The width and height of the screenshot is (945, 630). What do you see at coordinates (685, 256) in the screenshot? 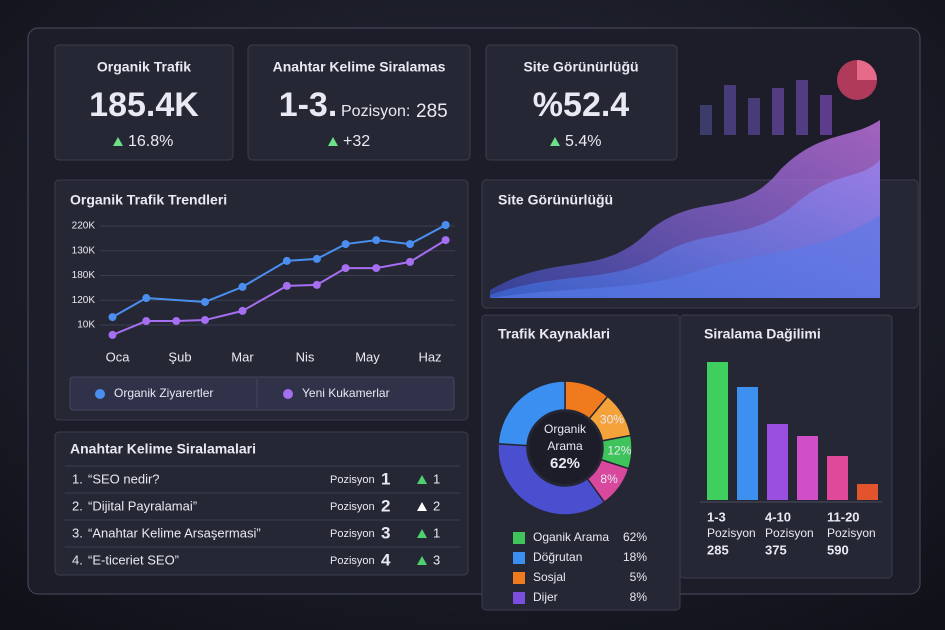
I see `decor-wave` at bounding box center [685, 256].